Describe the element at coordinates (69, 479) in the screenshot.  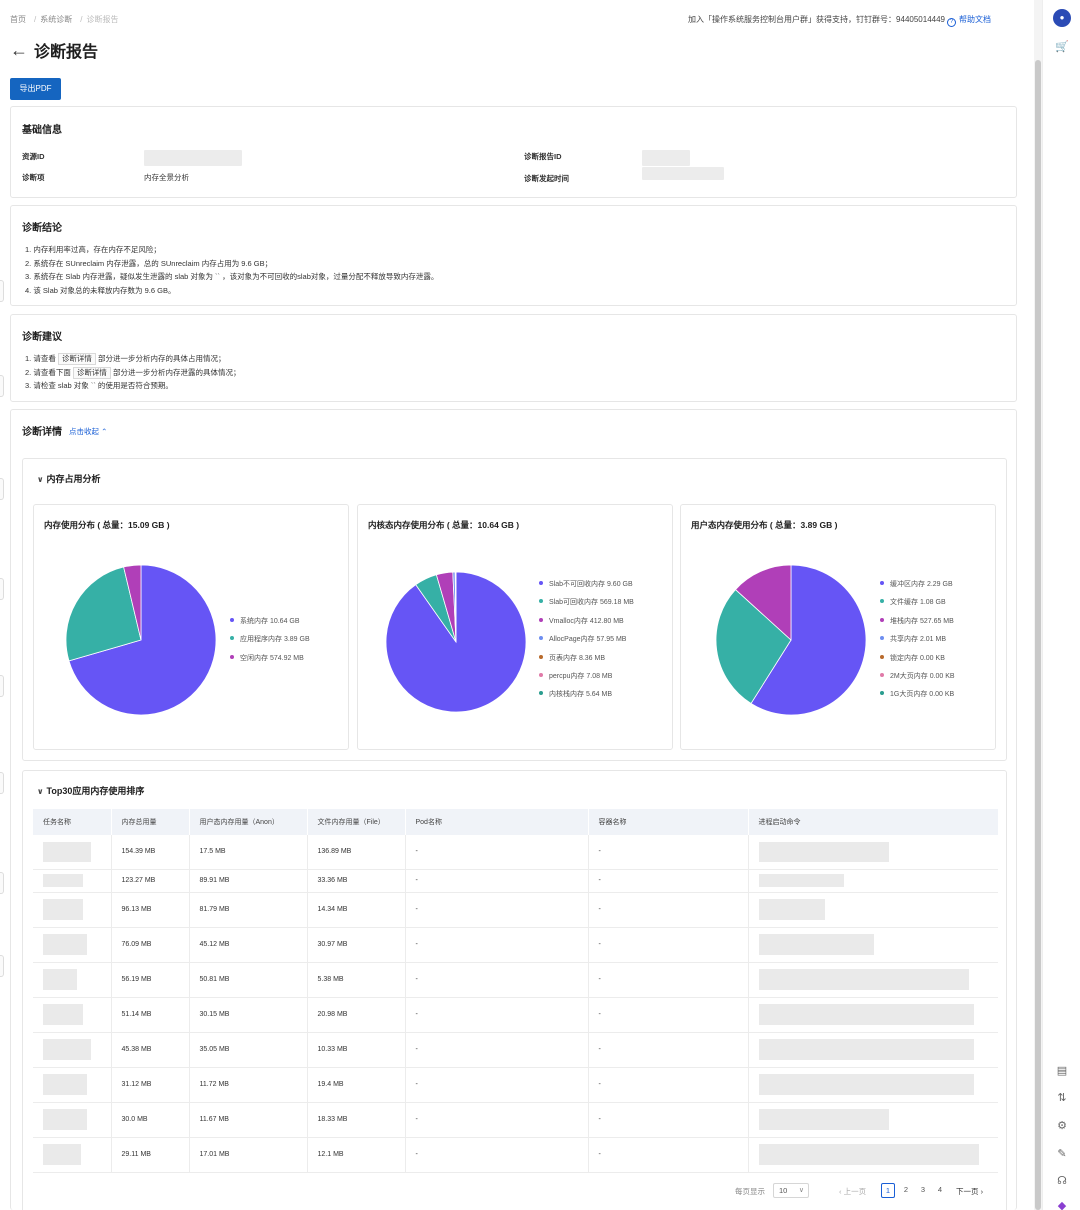
I see `memory-analysis-header: ∨ 内存占用分析` at that location.